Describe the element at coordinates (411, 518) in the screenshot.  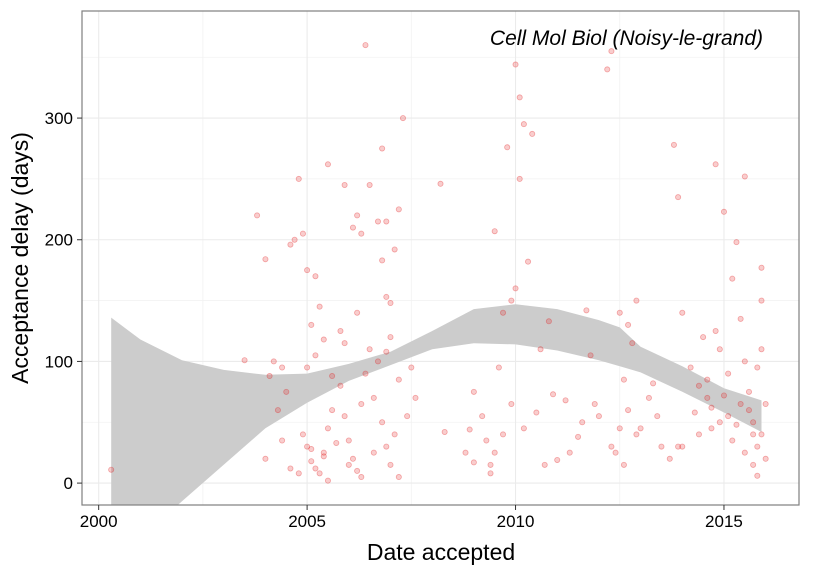
I see `x-axis: 2000 2005 2010 2015` at that location.